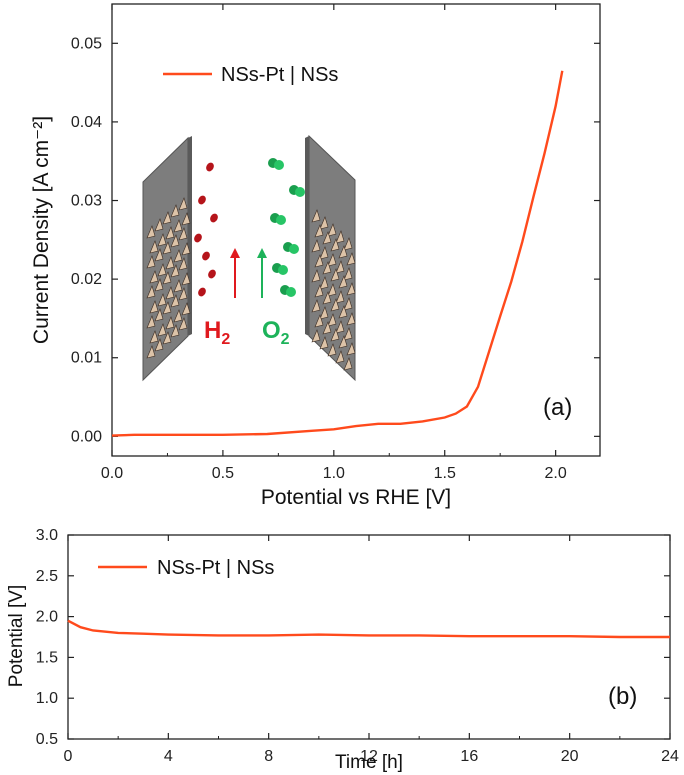  What do you see at coordinates (86, 201) in the screenshot?
I see `y-tick-label: 0.03` at bounding box center [86, 201].